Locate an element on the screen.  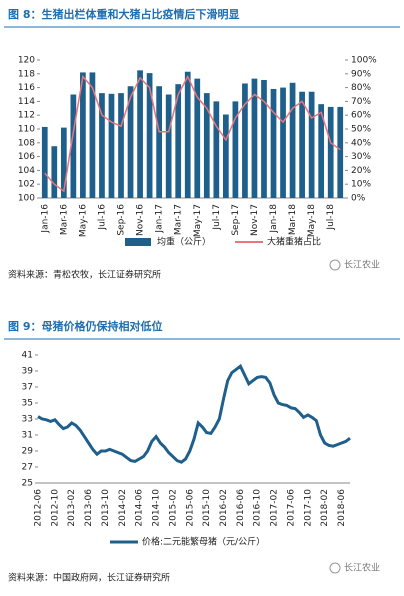
x-tick-label: 2017-10 is located at coordinates (308, 508).